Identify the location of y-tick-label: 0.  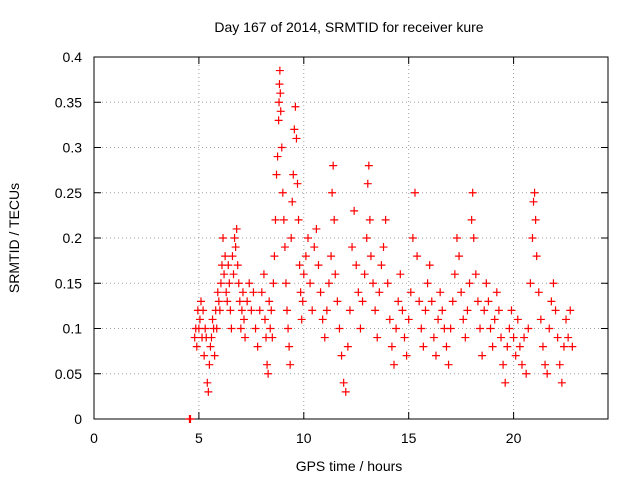
(78, 419).